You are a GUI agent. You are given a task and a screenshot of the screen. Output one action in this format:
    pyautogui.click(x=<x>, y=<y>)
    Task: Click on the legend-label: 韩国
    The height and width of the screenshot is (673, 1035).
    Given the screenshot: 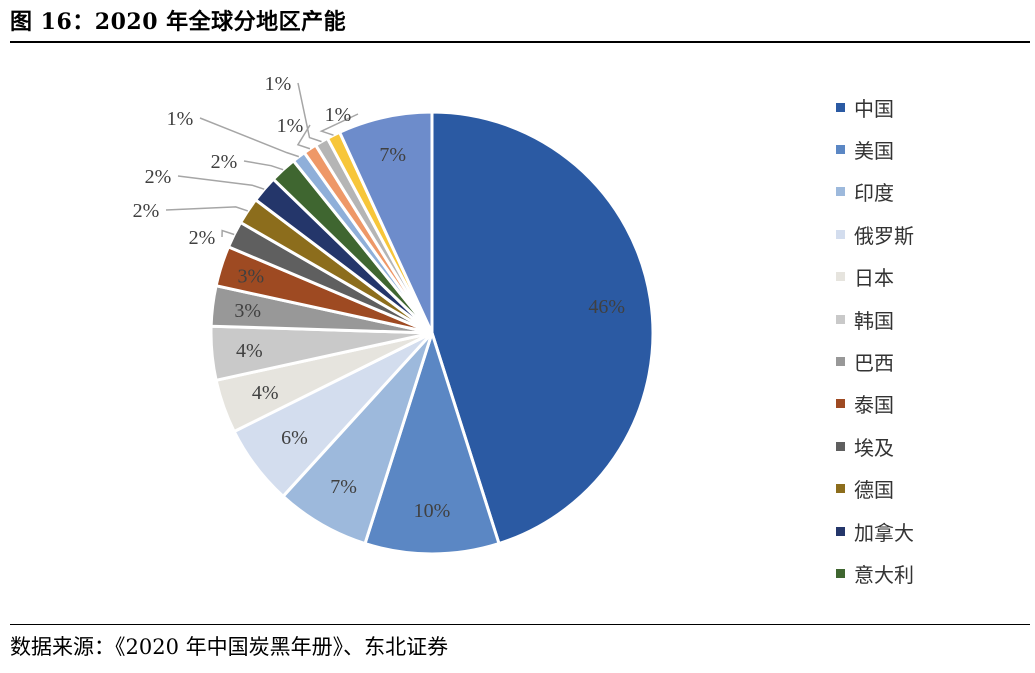 What is the action you would take?
    pyautogui.click(x=874, y=320)
    